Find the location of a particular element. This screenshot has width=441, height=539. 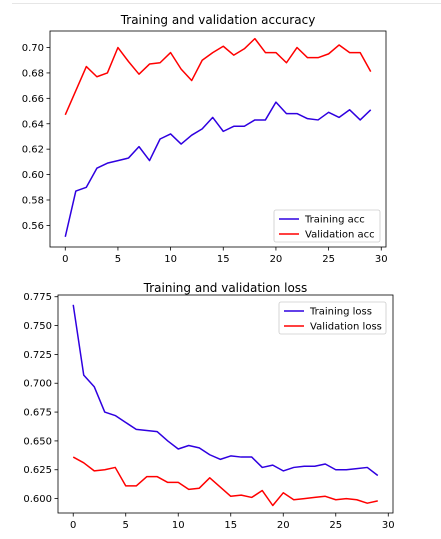

y-tick-label: 0.725 is located at coordinates (37, 355).